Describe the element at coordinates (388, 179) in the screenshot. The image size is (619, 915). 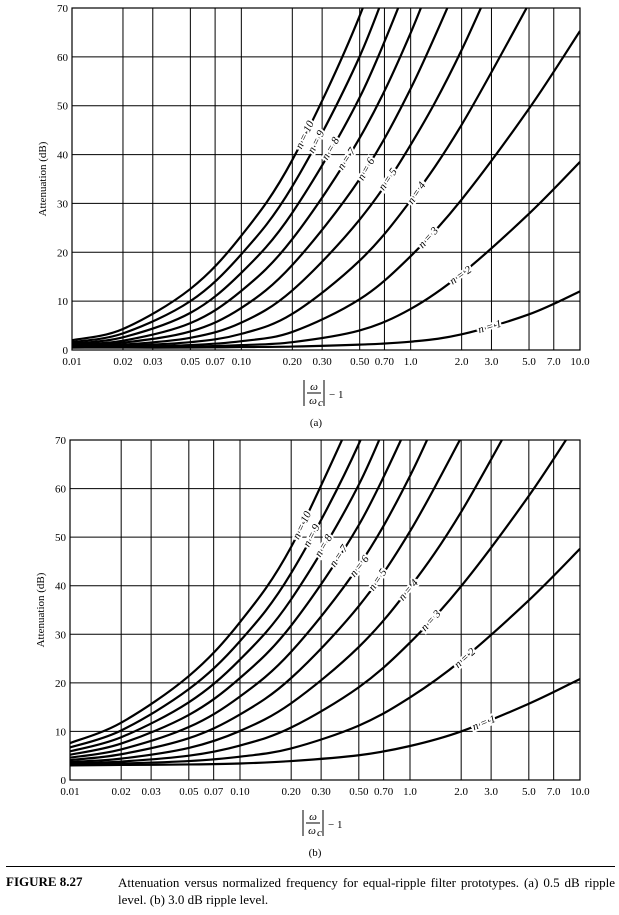
I see `curve-label: n = 5` at that location.